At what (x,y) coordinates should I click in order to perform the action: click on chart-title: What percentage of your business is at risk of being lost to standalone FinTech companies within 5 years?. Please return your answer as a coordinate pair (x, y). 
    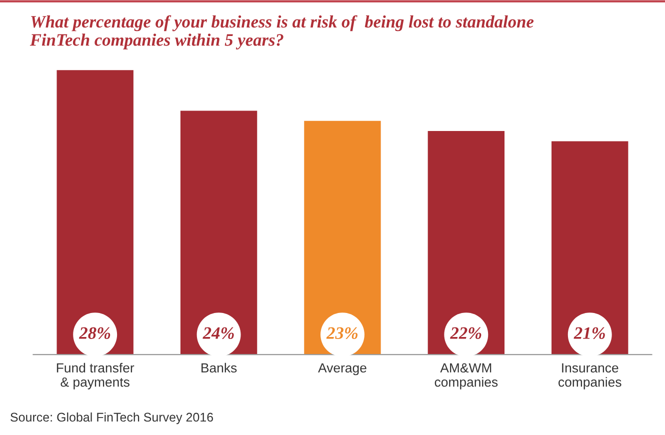
    Looking at the image, I should click on (282, 32).